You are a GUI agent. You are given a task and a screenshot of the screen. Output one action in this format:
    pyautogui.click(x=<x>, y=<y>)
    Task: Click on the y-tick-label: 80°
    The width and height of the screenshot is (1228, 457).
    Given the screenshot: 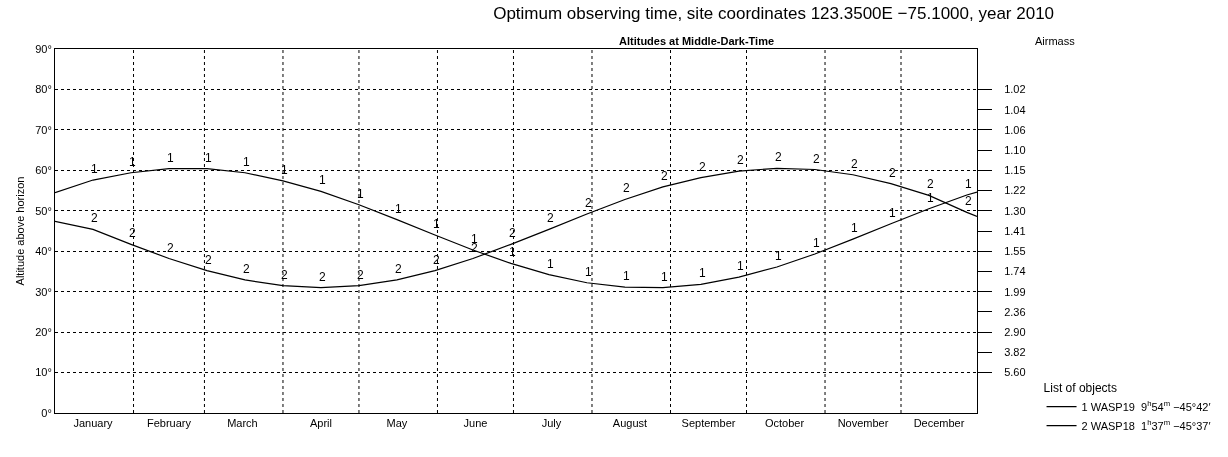 What is the action you would take?
    pyautogui.click(x=43, y=89)
    